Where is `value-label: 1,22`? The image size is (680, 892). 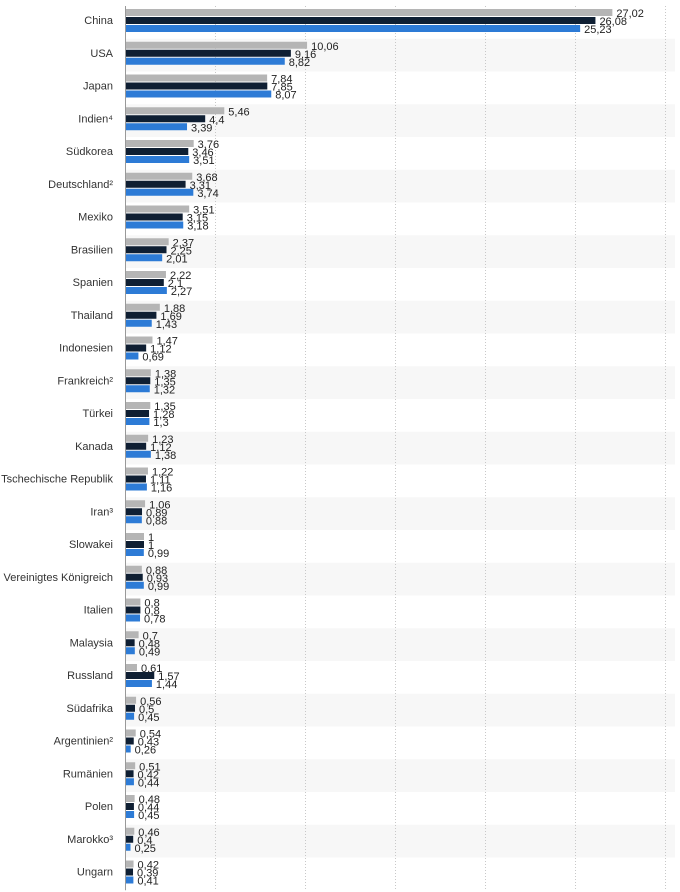
value-label: 1,22 is located at coordinates (162, 473).